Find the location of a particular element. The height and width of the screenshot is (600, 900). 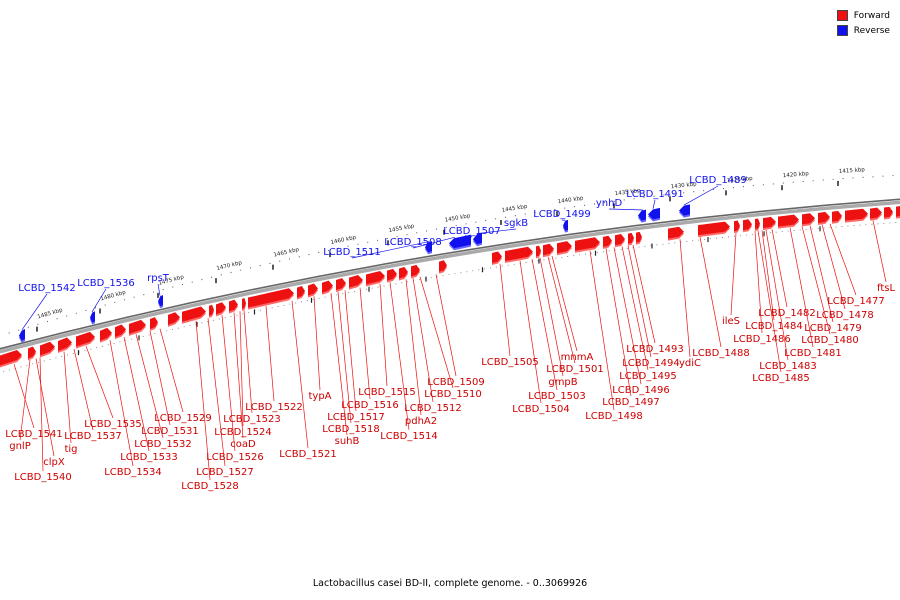

reverse-gene-label: LCBD_1536 is located at coordinates (106, 283).